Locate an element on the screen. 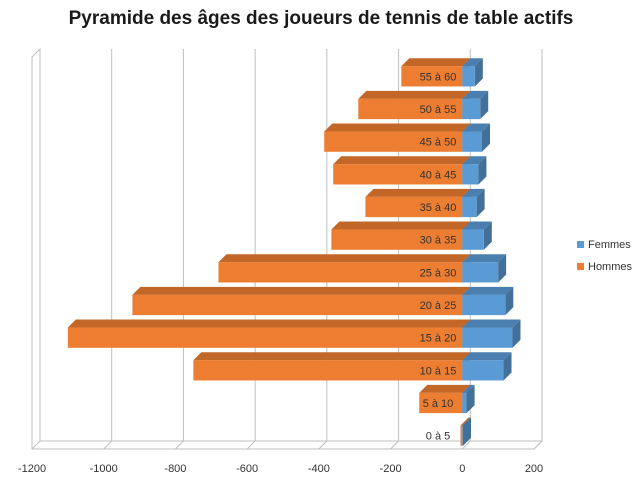 The image size is (642, 479). category-label: 30 à 35 is located at coordinates (438, 241).